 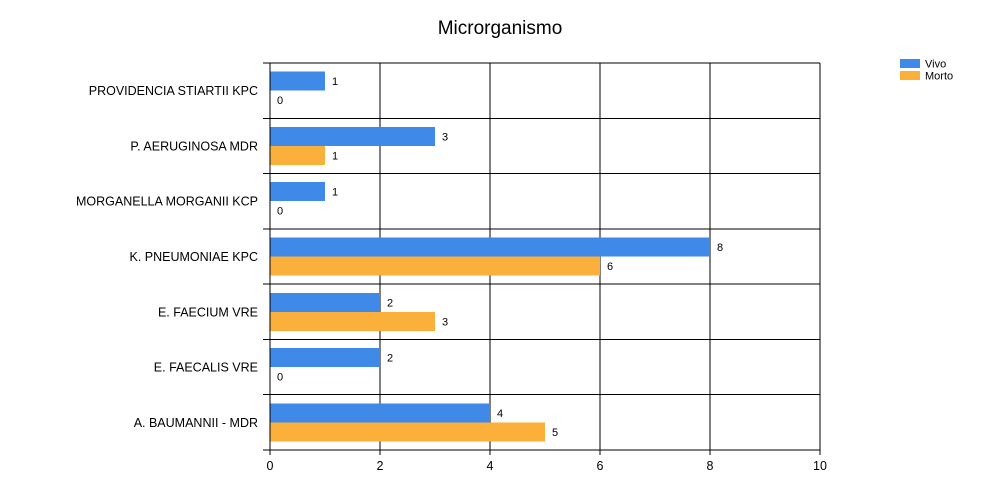 What do you see at coordinates (720, 248) in the screenshot?
I see `data-label: 8` at bounding box center [720, 248].